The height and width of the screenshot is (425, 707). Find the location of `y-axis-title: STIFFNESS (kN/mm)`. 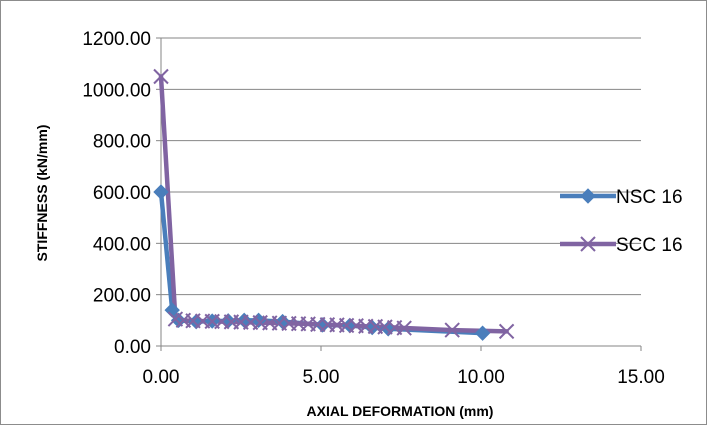

y-axis-title: STIFFNESS (kN/mm) is located at coordinates (42, 193).